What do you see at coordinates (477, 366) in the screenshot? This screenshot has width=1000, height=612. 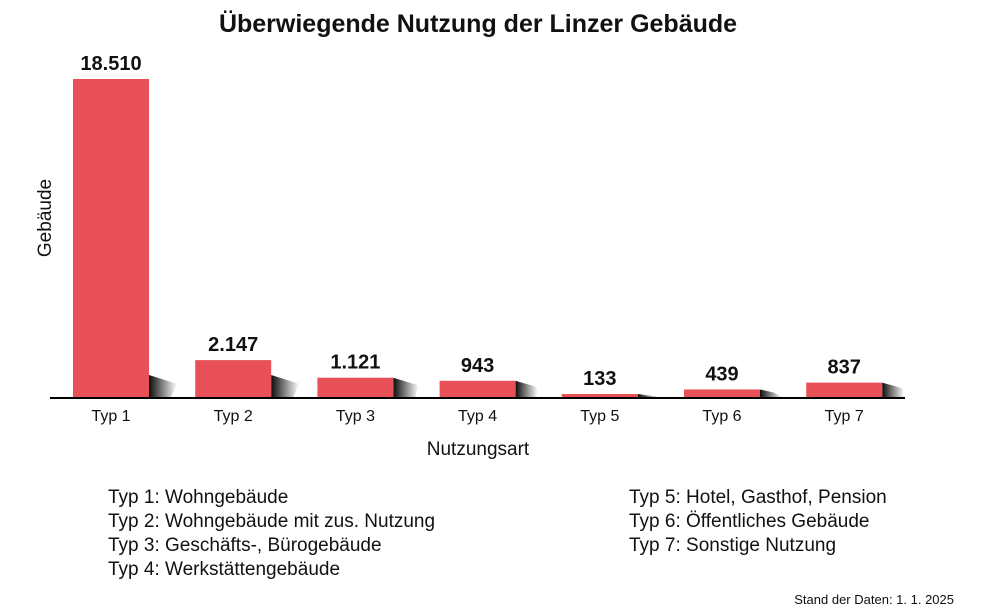 I see `value-label: 943` at bounding box center [477, 366].